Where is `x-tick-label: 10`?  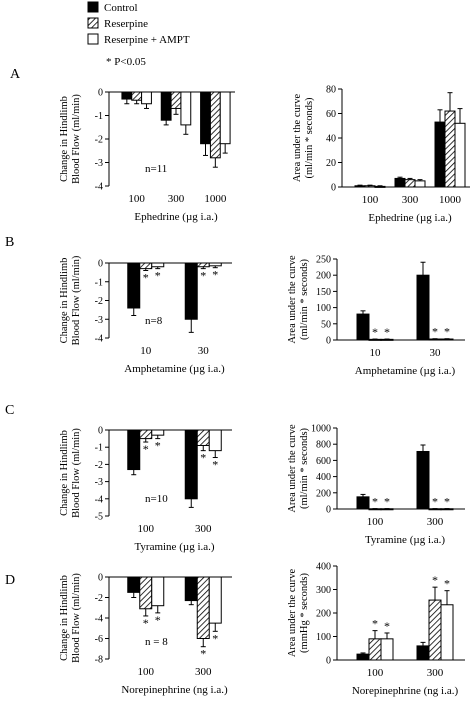
x-tick-label: 10 is located at coordinates (376, 353).